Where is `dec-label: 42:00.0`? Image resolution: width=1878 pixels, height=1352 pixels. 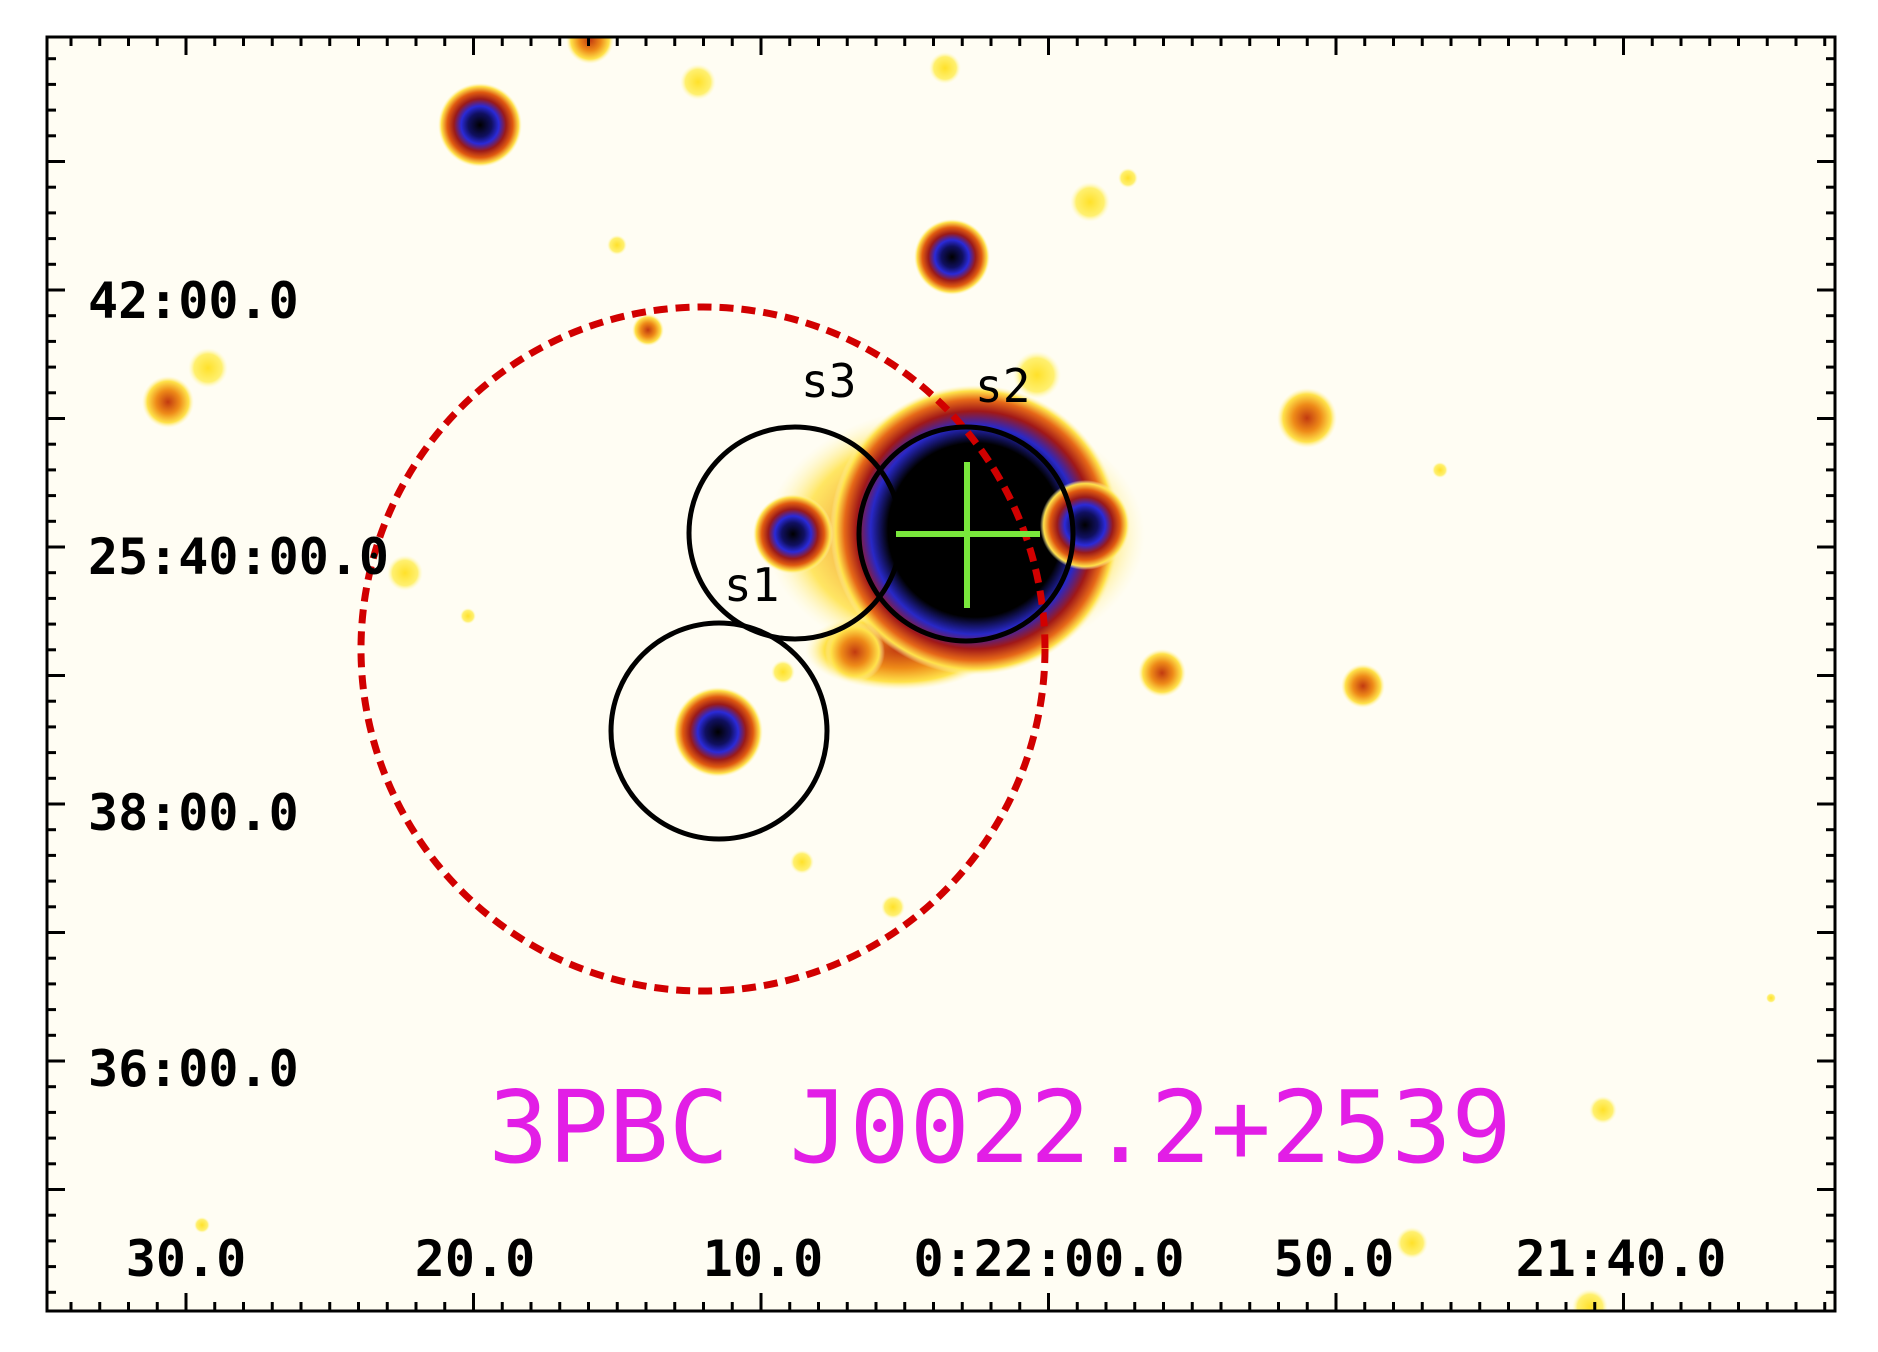 dec-label: 42:00.0 is located at coordinates (193, 301).